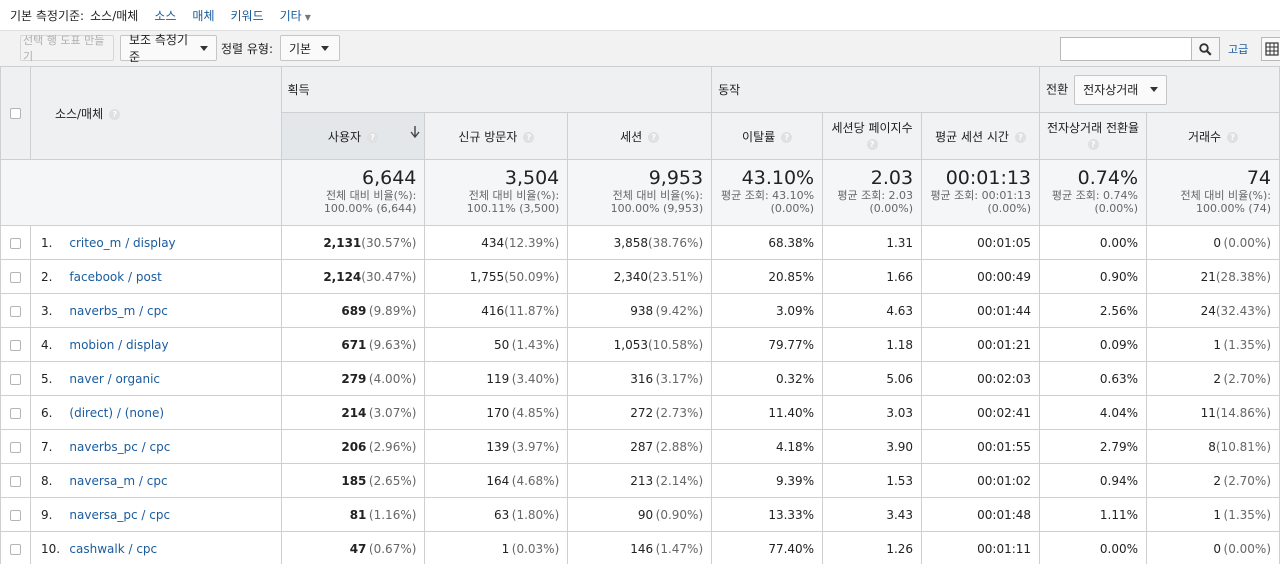 This screenshot has width=1280, height=564. Describe the element at coordinates (49, 480) in the screenshot. I see `row-rank: 8.` at that location.